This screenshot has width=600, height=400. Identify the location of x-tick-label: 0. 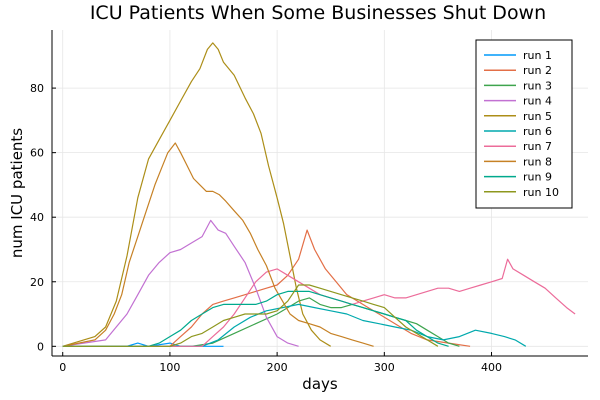
(62, 367).